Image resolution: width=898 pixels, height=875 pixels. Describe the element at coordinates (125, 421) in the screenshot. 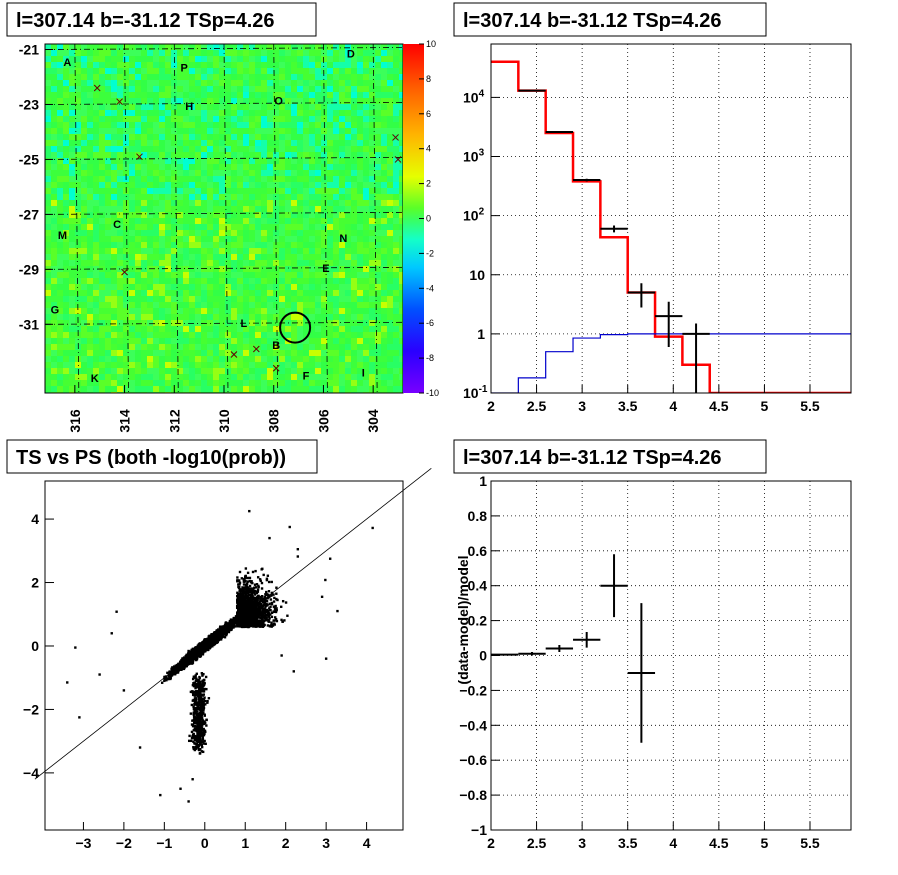

I see `x-tick-label: 314` at that location.